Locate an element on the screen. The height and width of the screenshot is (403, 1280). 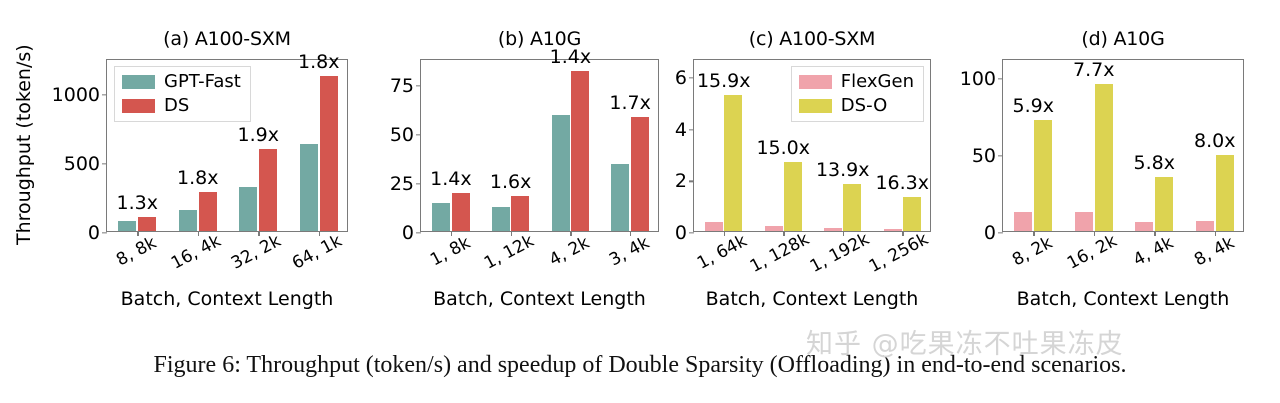
x-tick-label: 4, 4k is located at coordinates (1154, 251).